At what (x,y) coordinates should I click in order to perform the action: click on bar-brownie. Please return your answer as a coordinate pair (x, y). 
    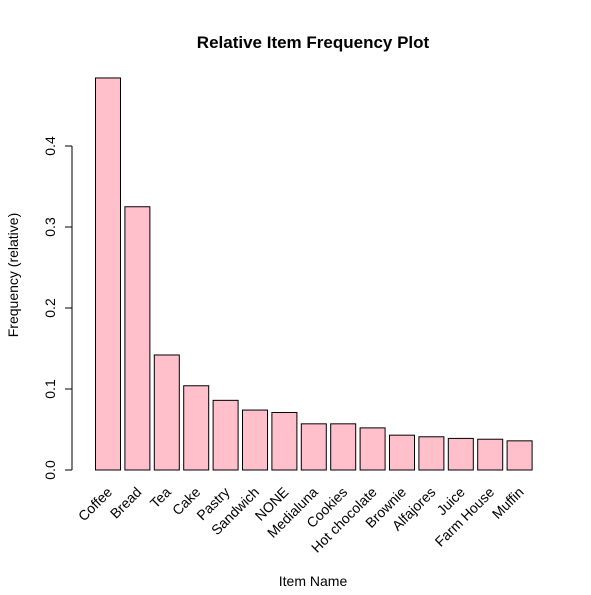
    Looking at the image, I should click on (402, 452).